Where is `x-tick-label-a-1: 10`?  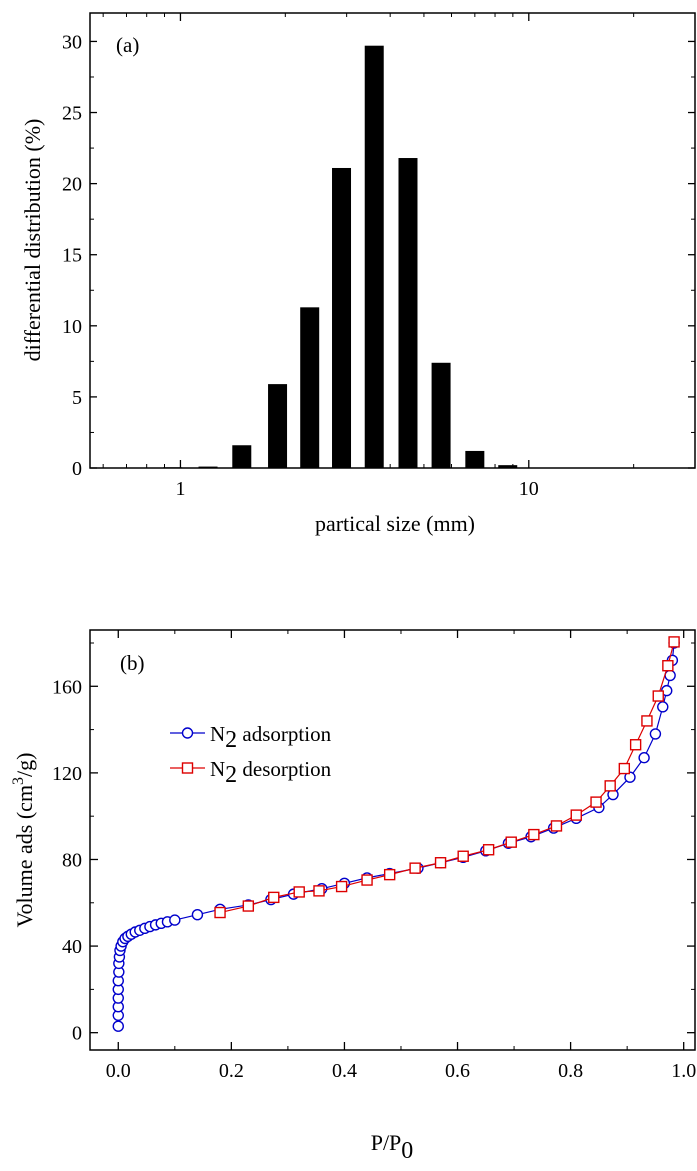
x-tick-label-a-1: 10 is located at coordinates (529, 489).